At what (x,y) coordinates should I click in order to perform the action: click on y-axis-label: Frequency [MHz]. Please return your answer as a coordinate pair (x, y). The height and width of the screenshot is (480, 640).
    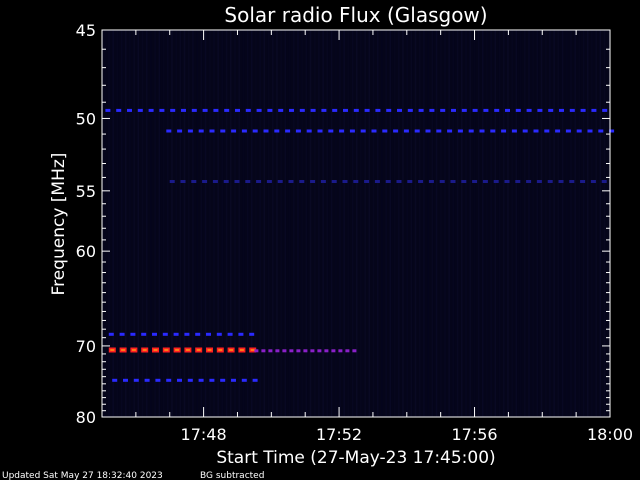
    Looking at the image, I should click on (59, 224).